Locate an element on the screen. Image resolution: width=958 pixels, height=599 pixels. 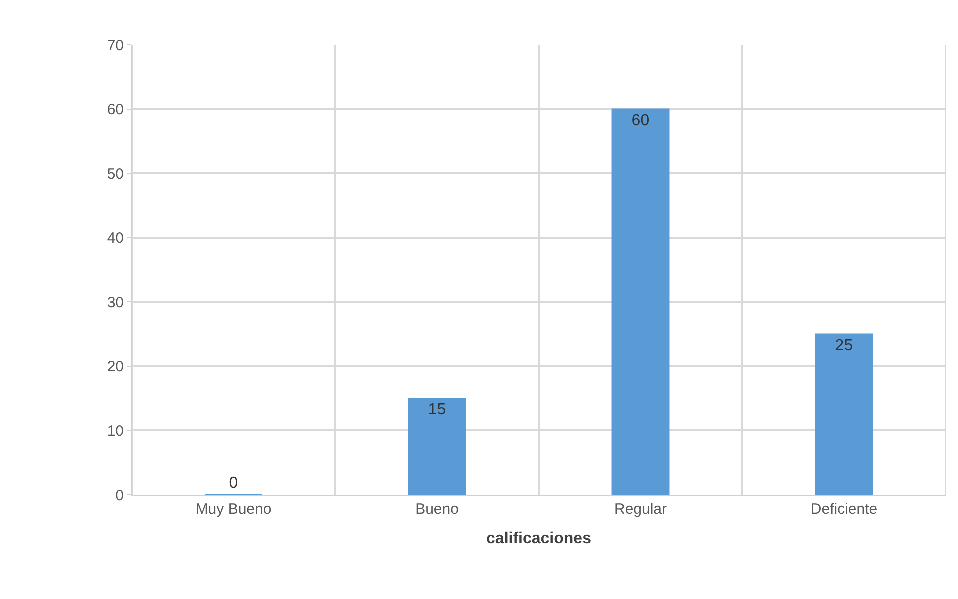
y-tick-label: 50 is located at coordinates (115, 174).